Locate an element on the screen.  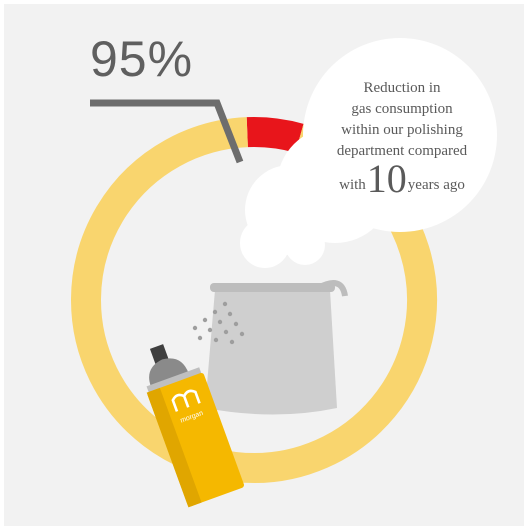
donut-slice-highlight is located at coordinates (275, 135).